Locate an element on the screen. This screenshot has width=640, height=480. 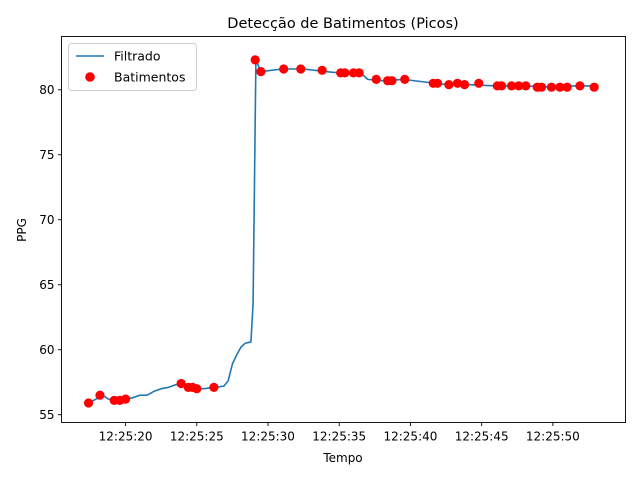
y-tick-label: 65 is located at coordinates (46, 285).